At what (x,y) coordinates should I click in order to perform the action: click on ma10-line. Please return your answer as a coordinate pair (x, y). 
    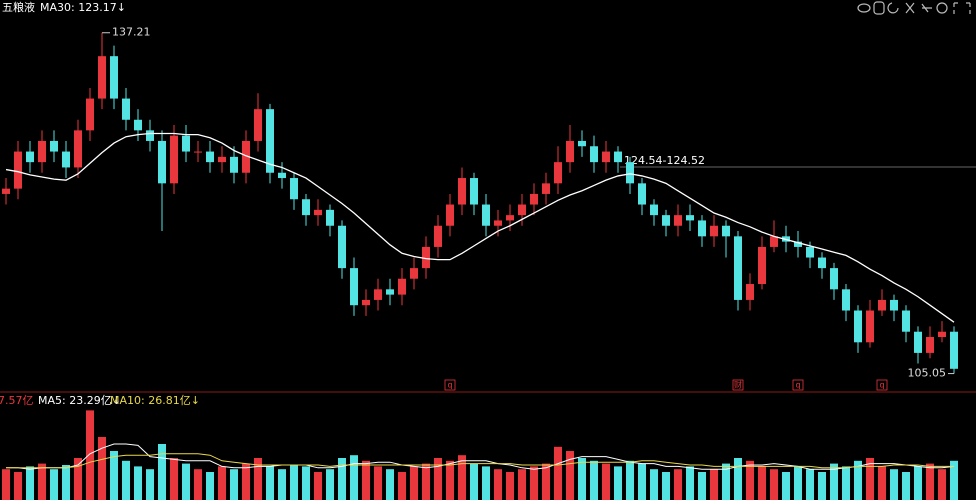
    Looking at the image, I should click on (480, 461).